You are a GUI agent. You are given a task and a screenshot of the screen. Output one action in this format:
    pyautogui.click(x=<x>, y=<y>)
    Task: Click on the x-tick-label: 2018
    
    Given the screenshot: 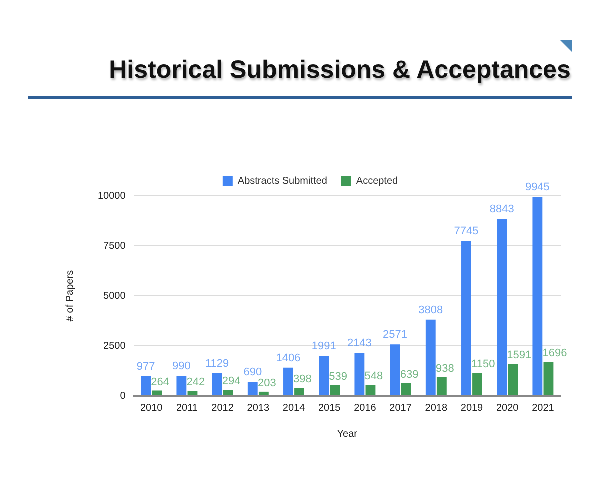 What is the action you would take?
    pyautogui.click(x=436, y=408)
    